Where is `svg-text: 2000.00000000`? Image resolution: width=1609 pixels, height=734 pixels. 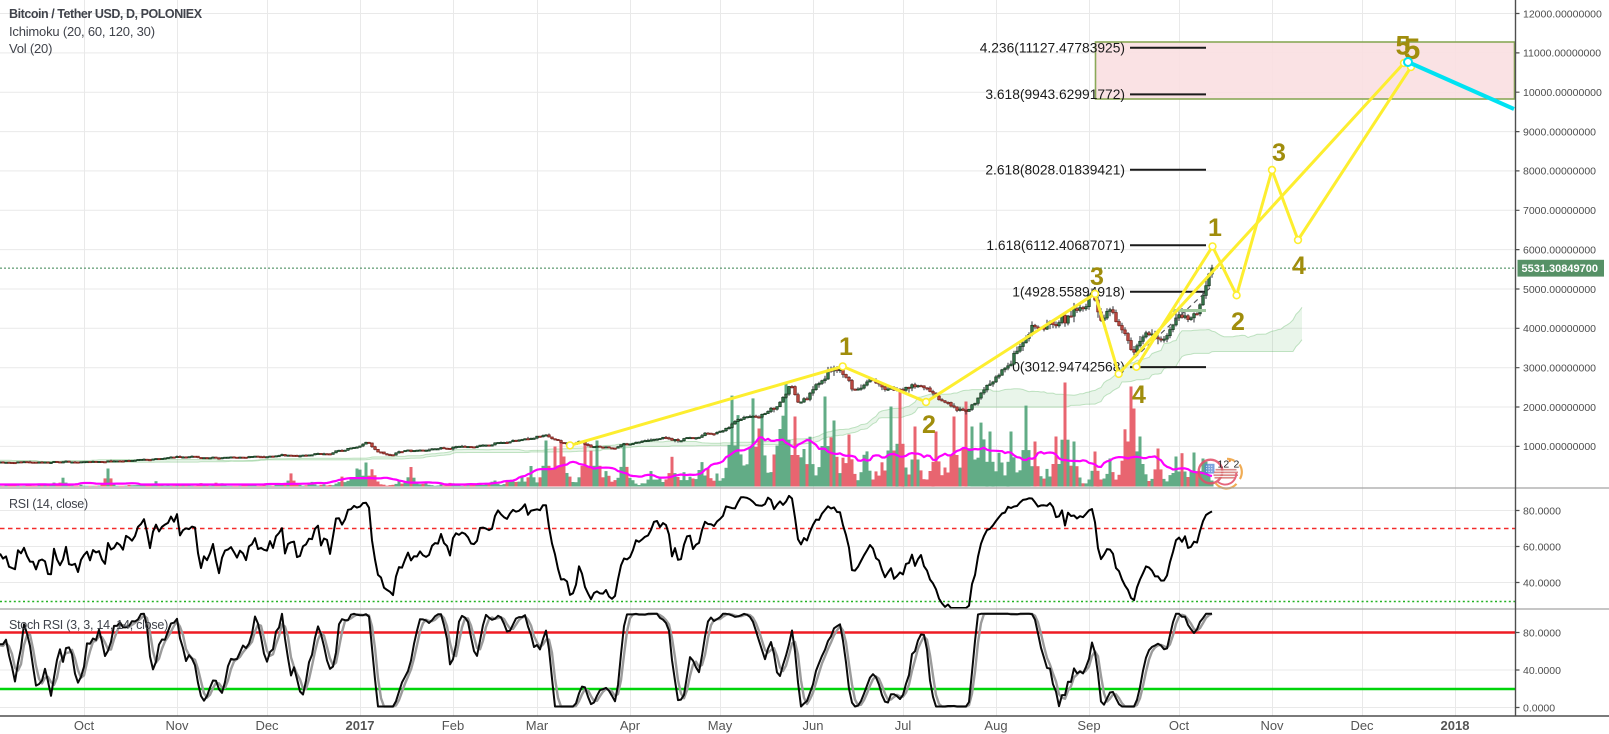 svg-text: 2000.00000000 is located at coordinates (1559, 408).